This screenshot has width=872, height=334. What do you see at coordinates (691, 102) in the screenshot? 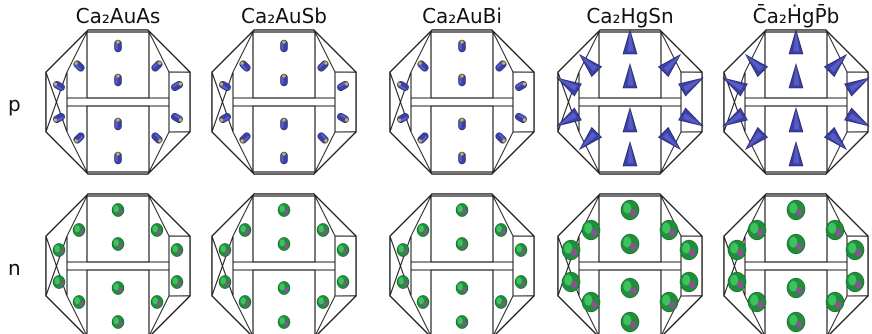
I see `right-hexagon-edge` at bounding box center [691, 102].